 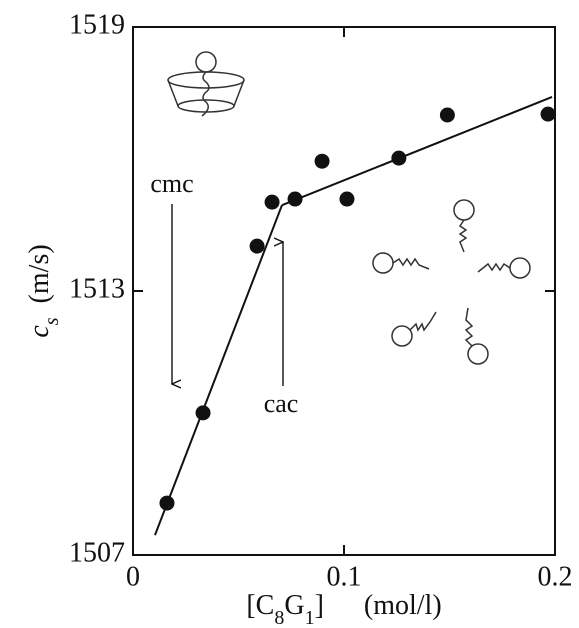 I want to click on y-axis-label-symbol: c, so click(x=39, y=331).